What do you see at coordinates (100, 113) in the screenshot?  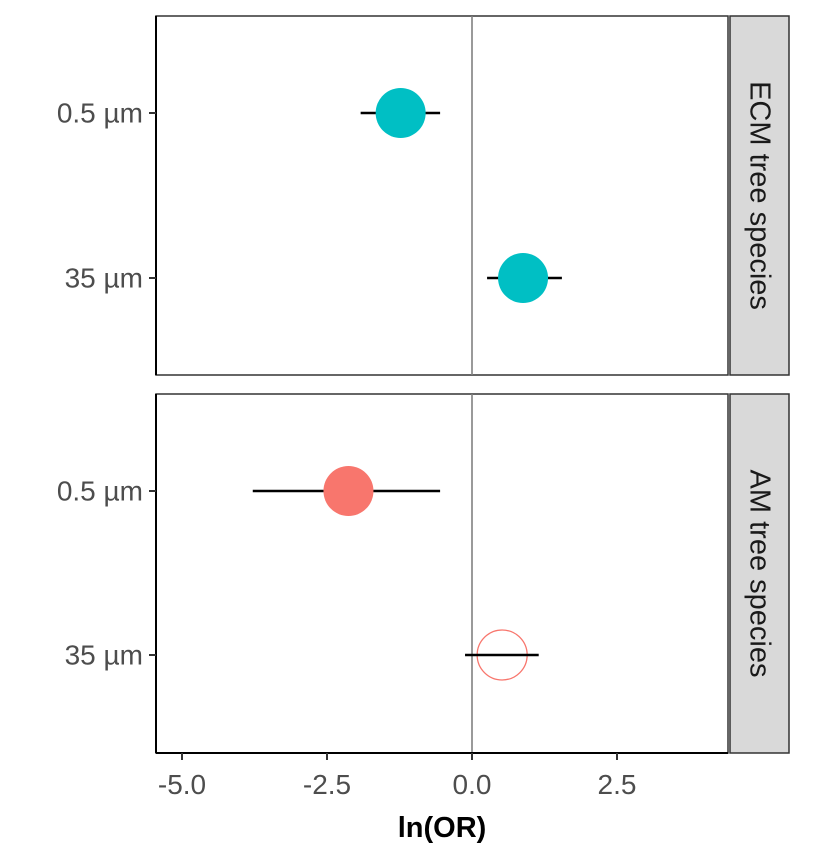 I see `y-tick-label-top-0: 0.5 µm` at bounding box center [100, 113].